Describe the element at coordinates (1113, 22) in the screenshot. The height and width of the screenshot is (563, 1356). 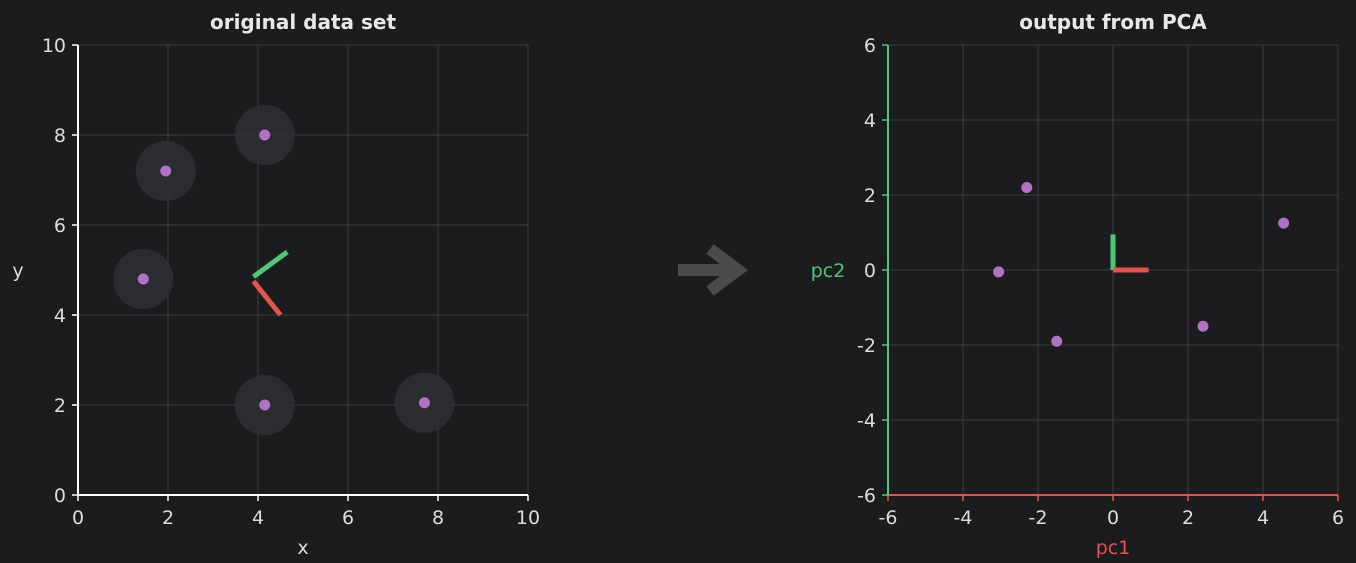
I see `chart-title: output from PCA` at that location.